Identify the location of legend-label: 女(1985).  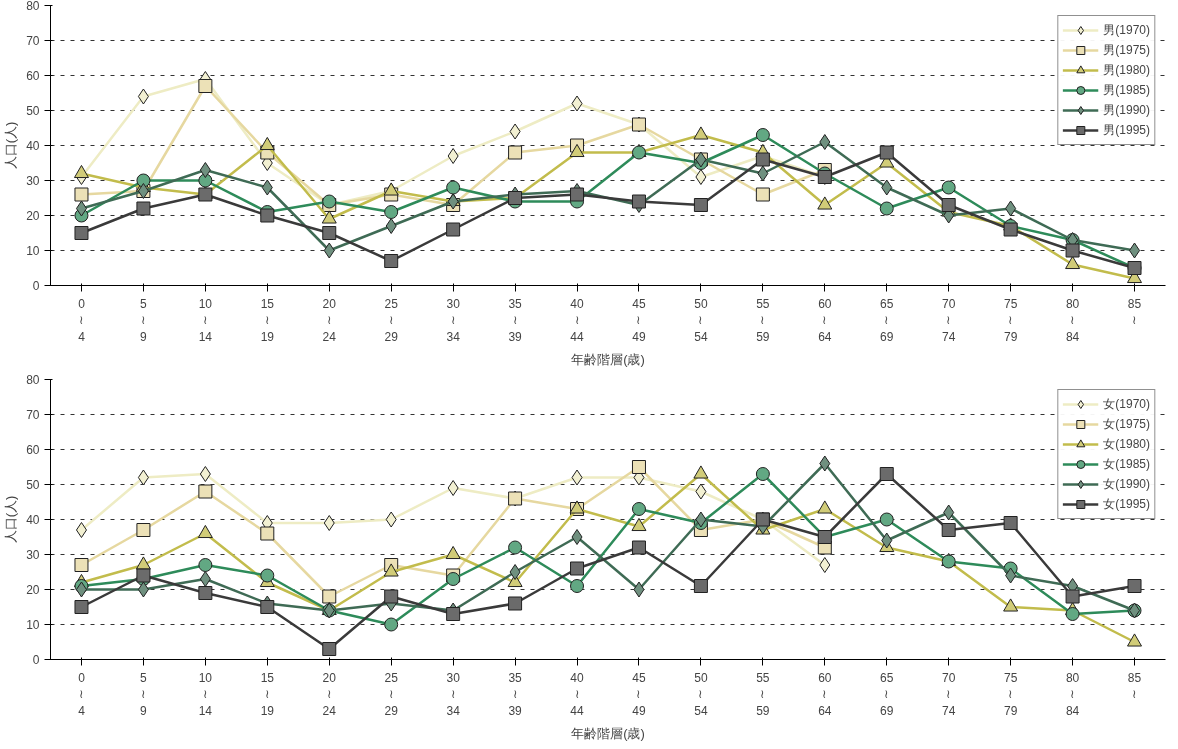
(1126, 464).